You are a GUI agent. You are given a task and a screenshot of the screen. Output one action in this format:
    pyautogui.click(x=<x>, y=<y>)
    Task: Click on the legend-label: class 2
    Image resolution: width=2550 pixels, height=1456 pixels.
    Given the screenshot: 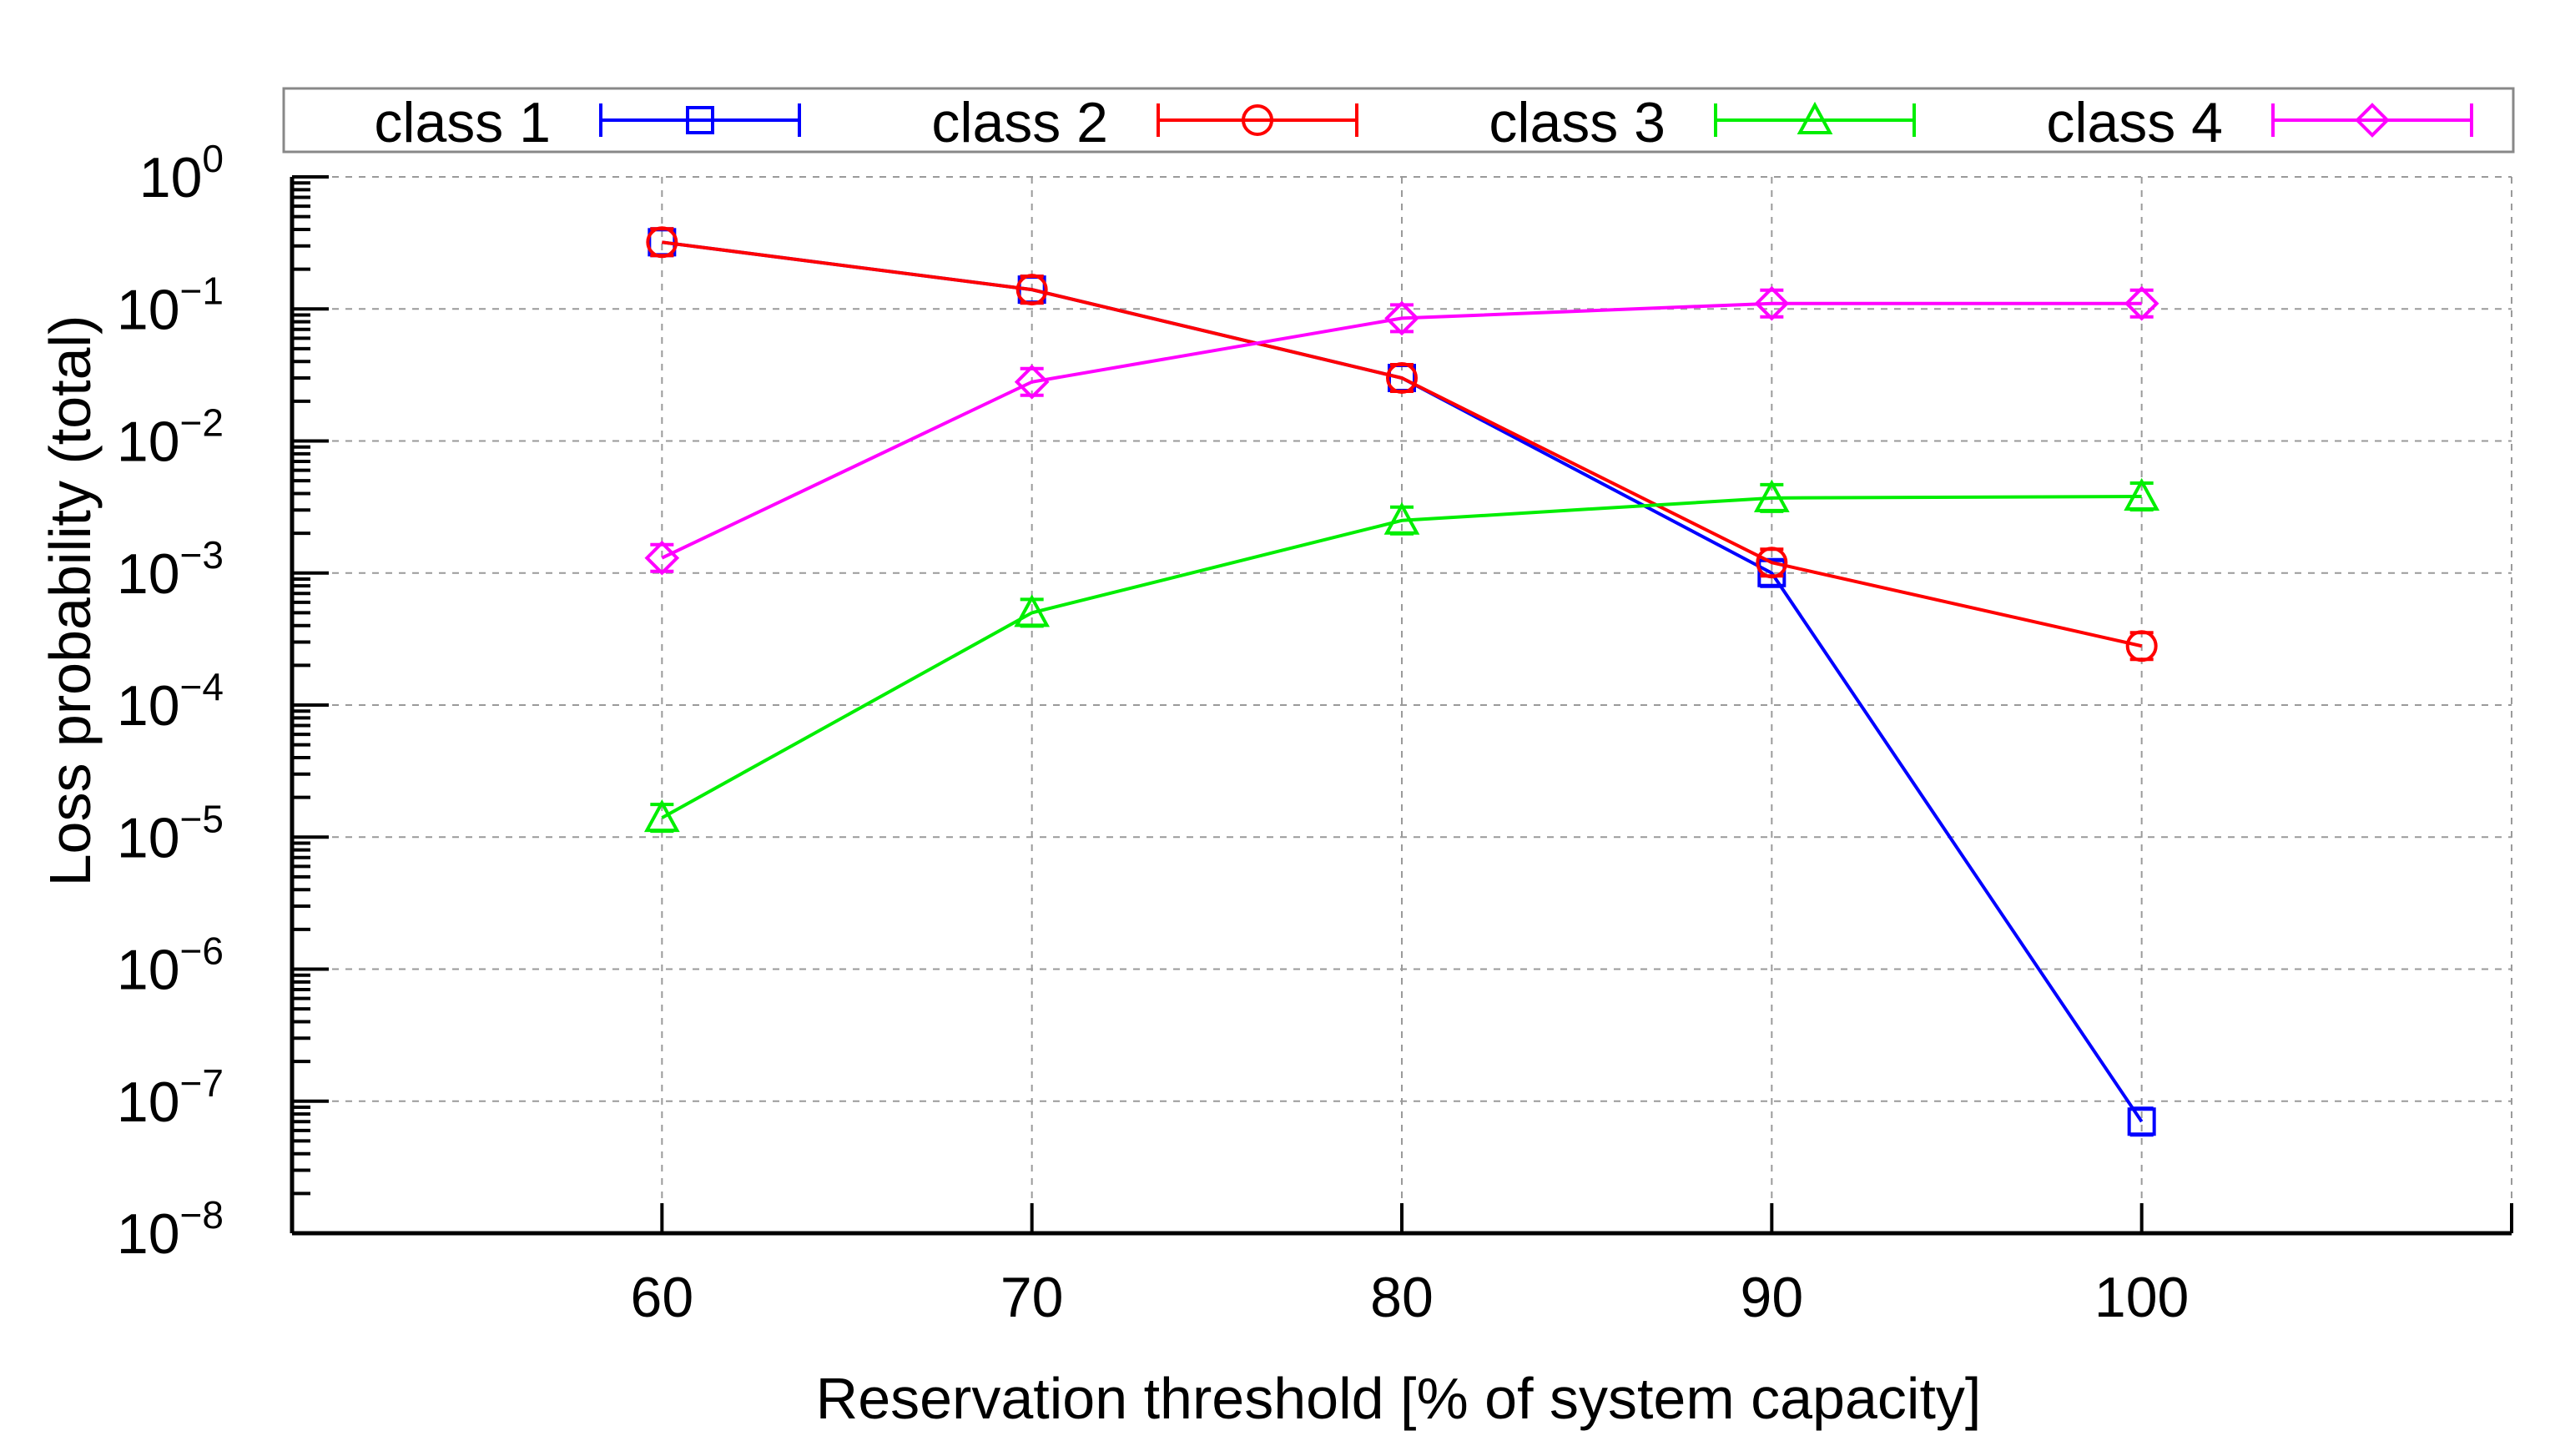 What is the action you would take?
    pyautogui.click(x=1019, y=122)
    